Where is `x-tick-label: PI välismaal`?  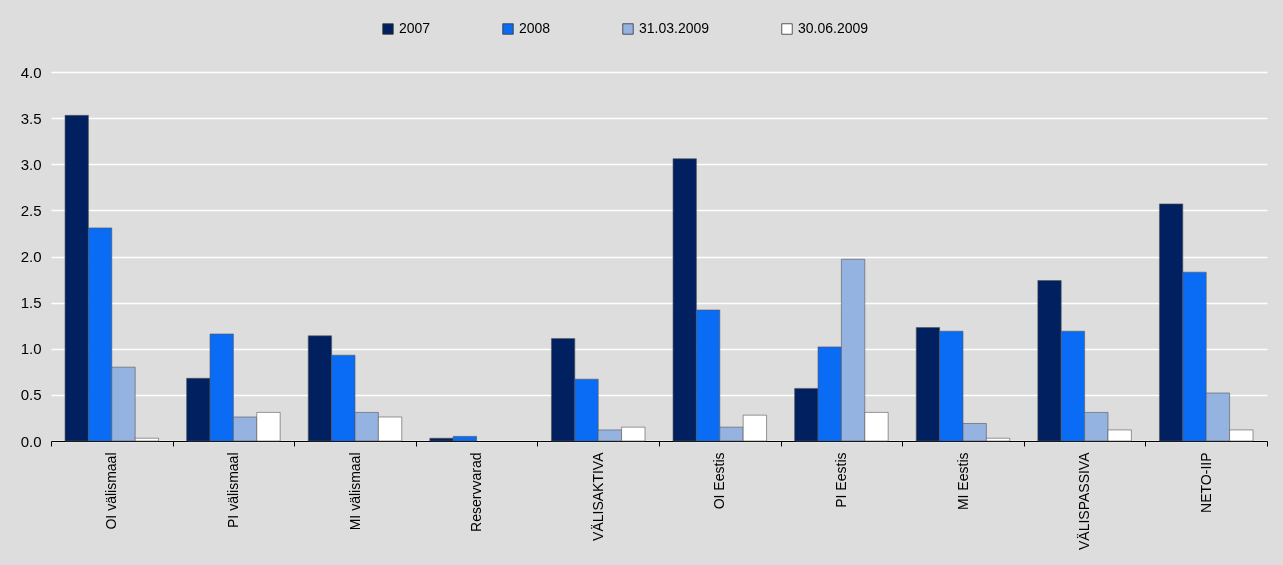 x-tick-label: PI välismaal is located at coordinates (232, 490).